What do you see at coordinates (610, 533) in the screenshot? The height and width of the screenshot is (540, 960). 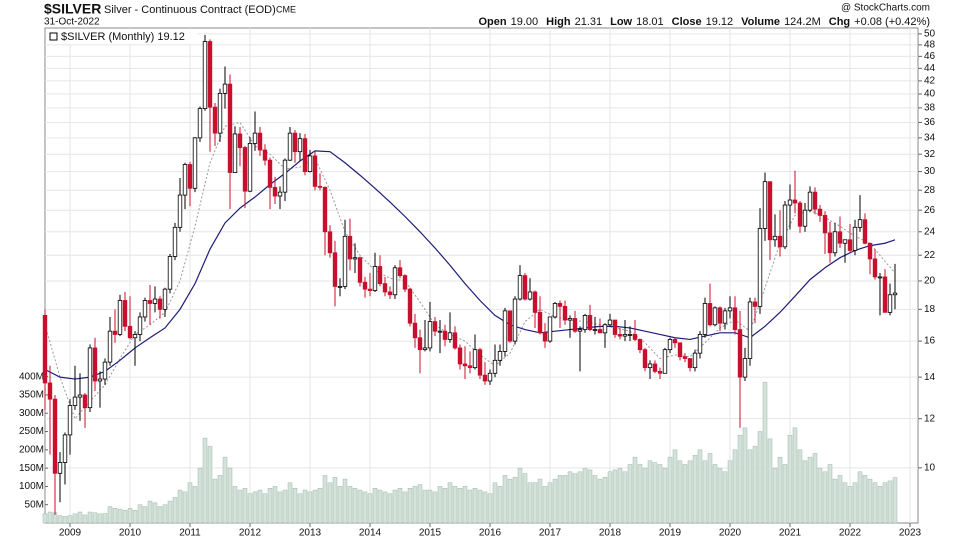 I see `x-tick-label: 2018` at bounding box center [610, 533].